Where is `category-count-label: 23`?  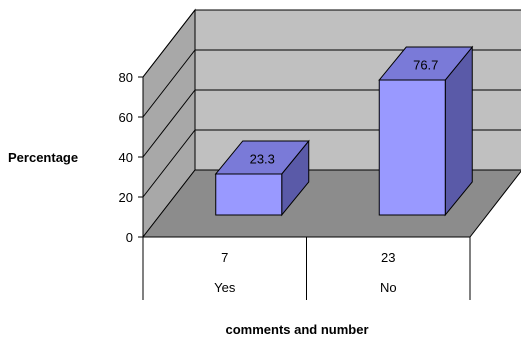 category-count-label: 23 is located at coordinates (388, 257).